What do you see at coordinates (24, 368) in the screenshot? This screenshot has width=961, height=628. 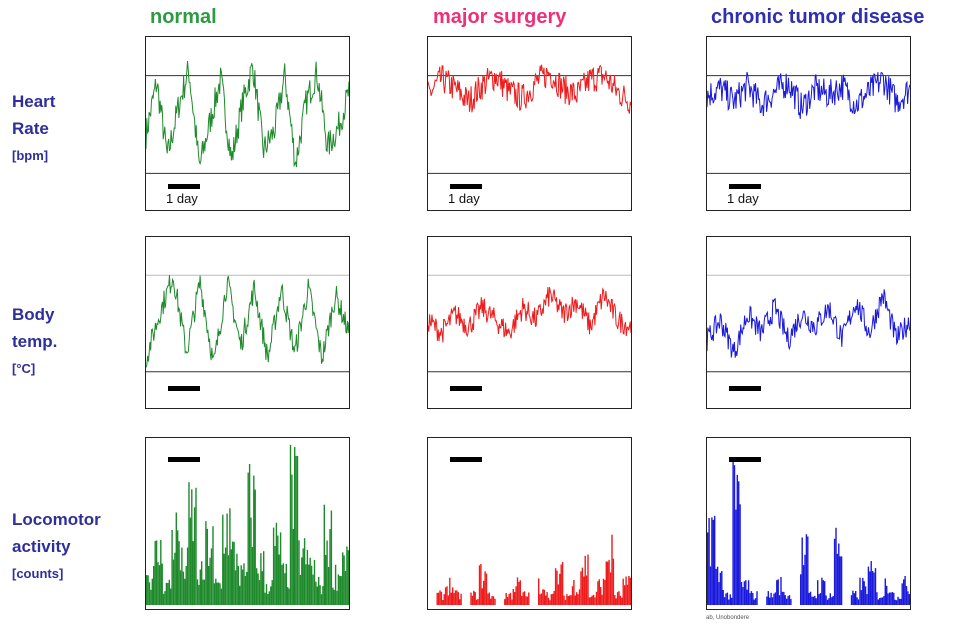 I see `row-label-unit: [°C]` at bounding box center [24, 368].